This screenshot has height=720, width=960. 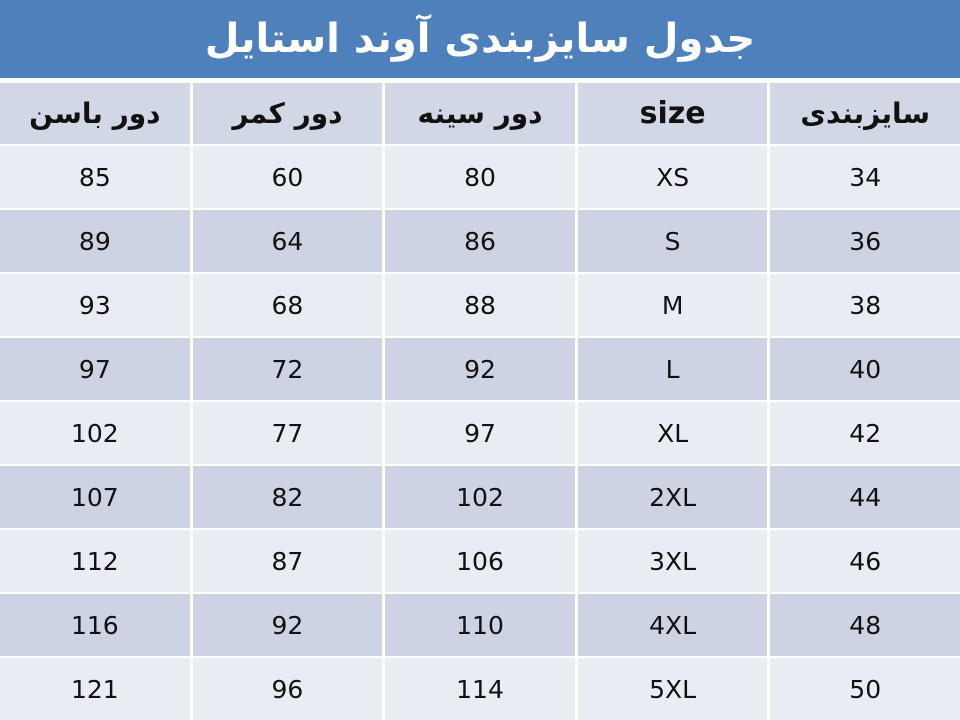 I want to click on column-header-size: size, so click(x=674, y=113).